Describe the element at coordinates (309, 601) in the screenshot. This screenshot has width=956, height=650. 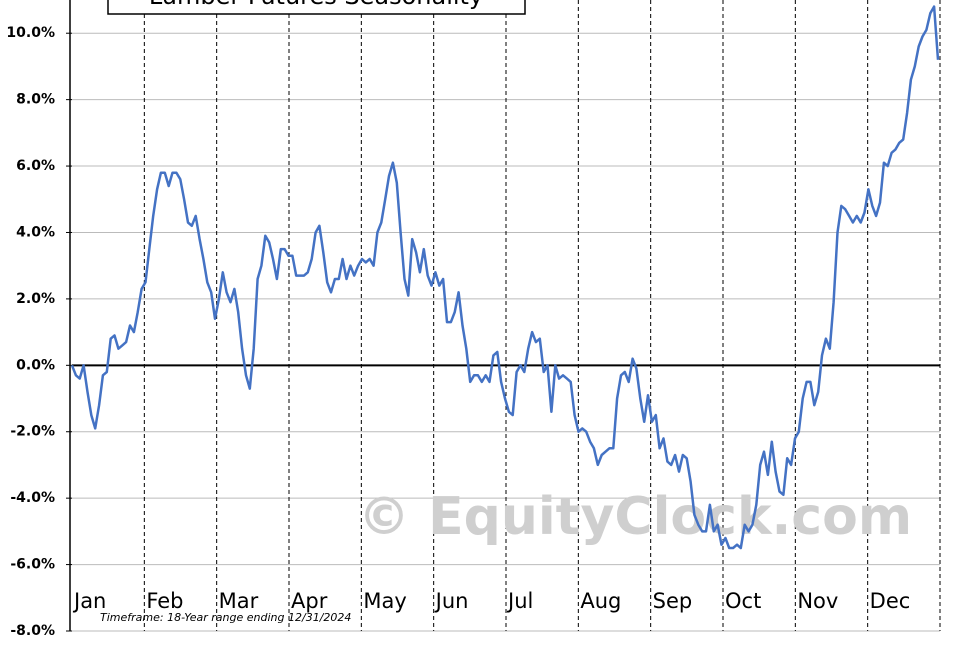
I see `x-tick-label: Apr` at that location.